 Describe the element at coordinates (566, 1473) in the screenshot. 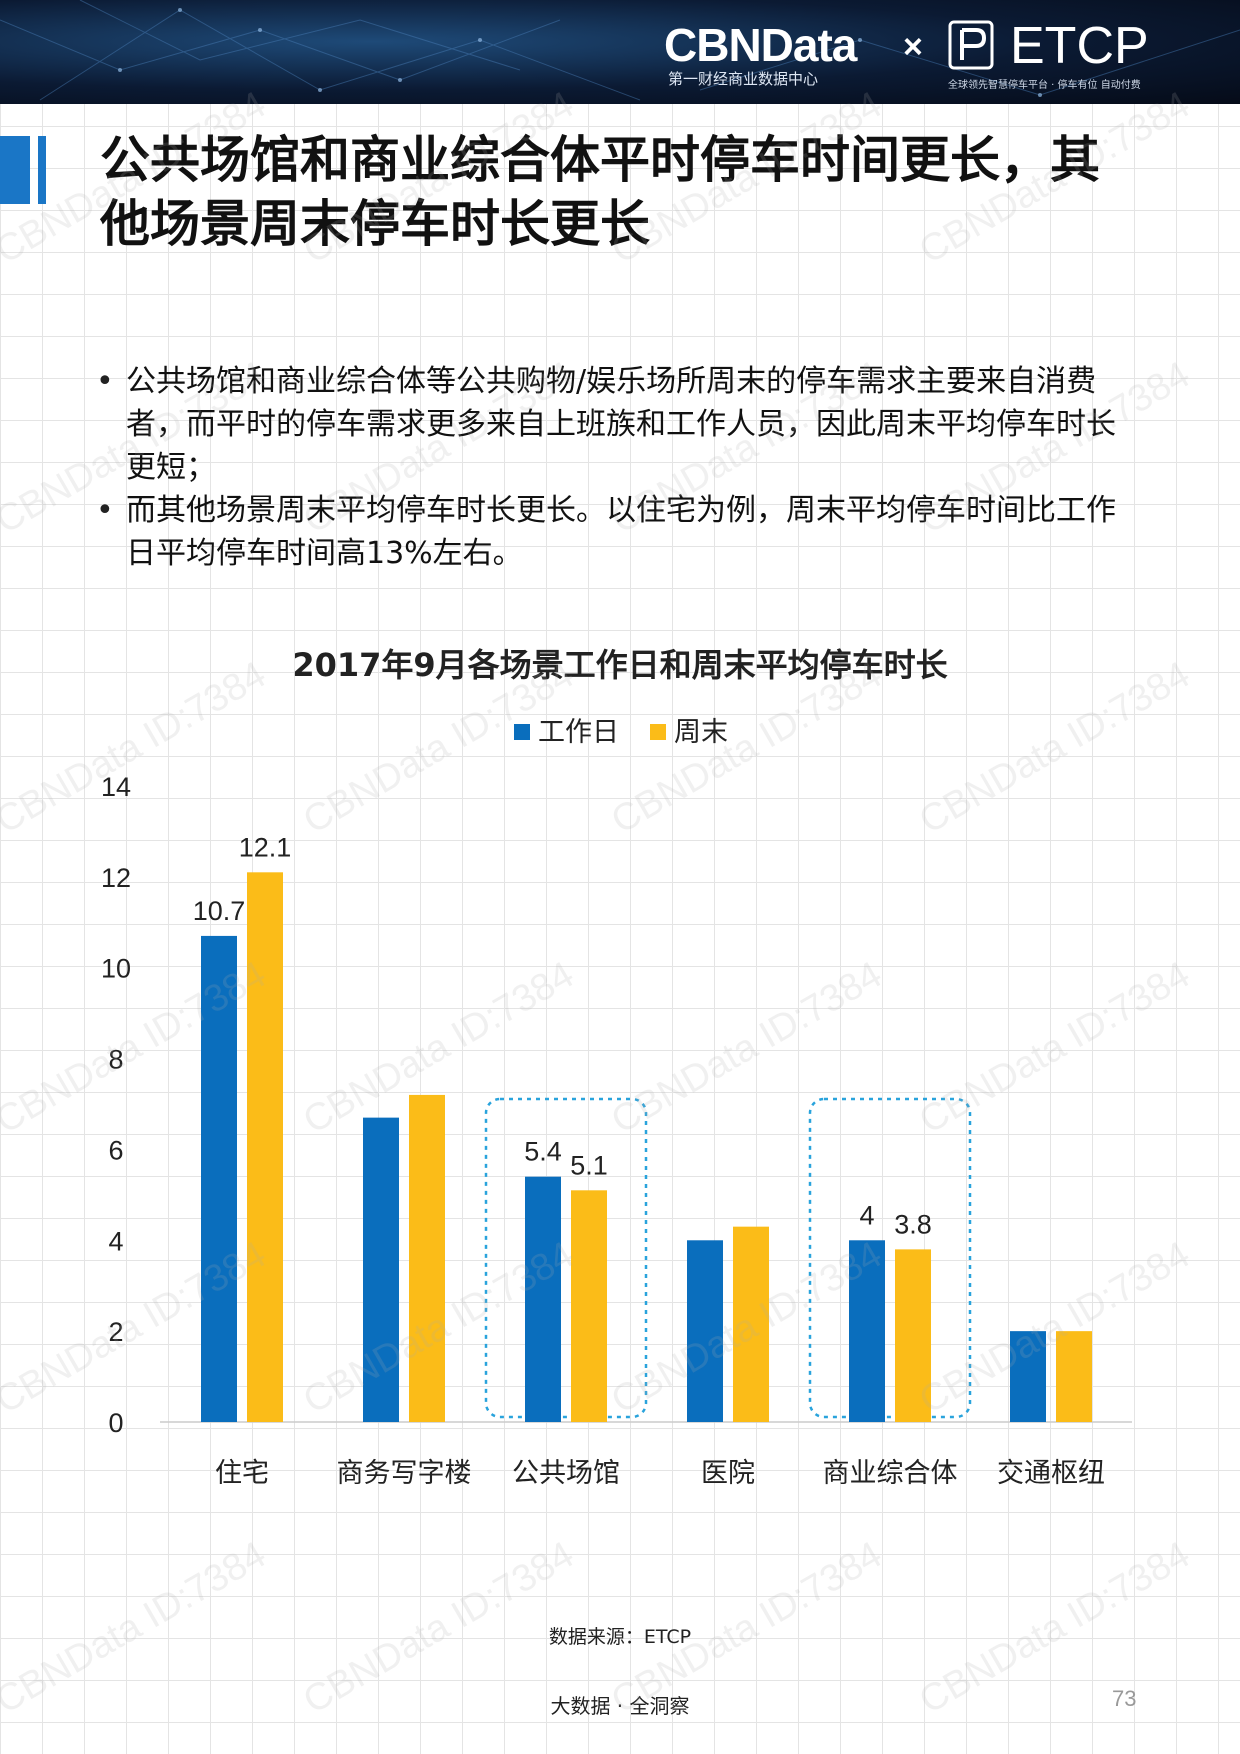

I see `x-tick-label: 公共场馆` at that location.